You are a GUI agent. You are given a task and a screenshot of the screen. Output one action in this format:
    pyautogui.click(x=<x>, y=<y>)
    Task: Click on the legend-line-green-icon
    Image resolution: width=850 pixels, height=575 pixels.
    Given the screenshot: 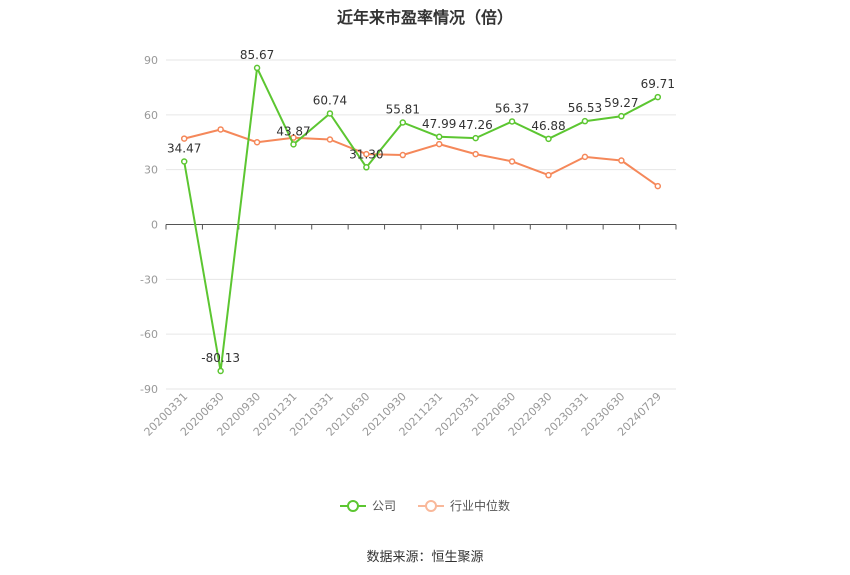 What is the action you would take?
    pyautogui.click(x=352, y=506)
    